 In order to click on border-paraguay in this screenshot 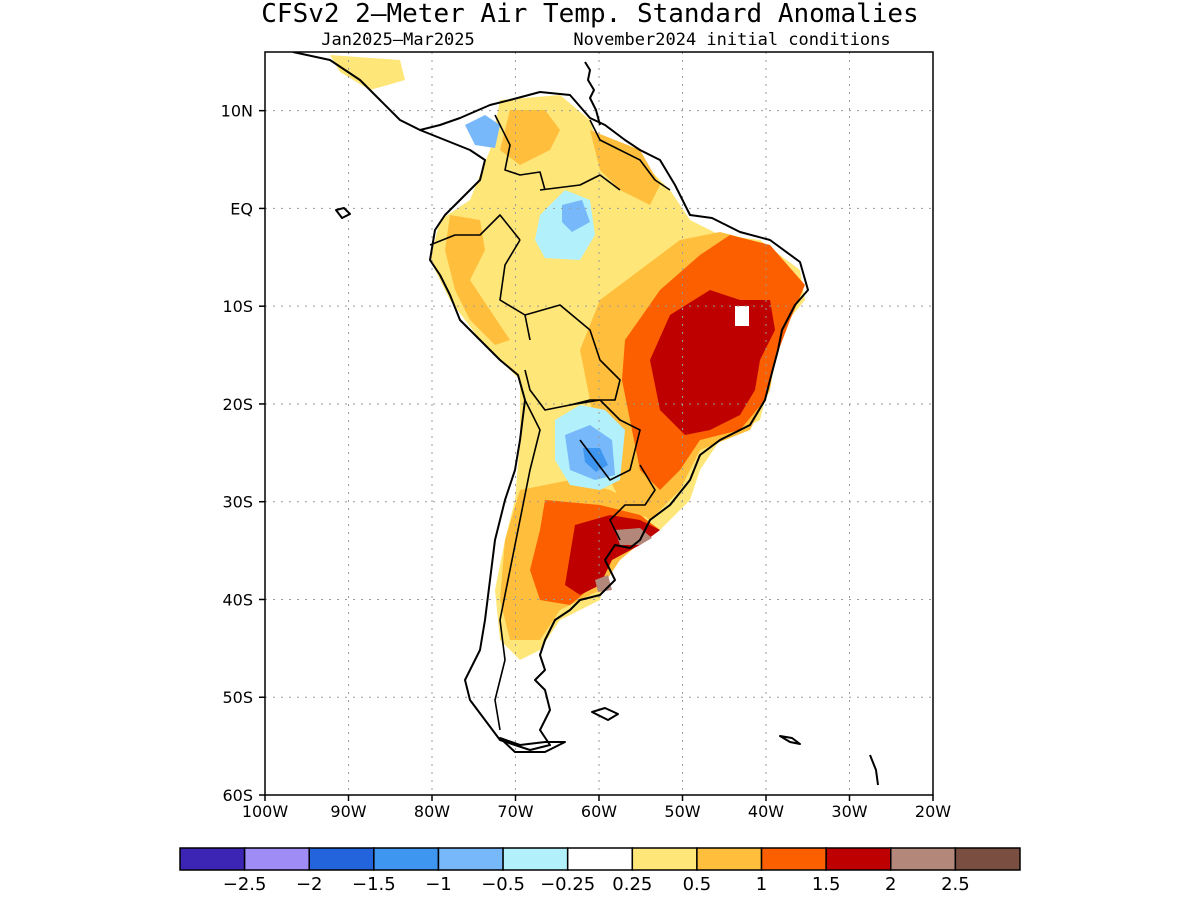, I will do `click(605, 440)`.